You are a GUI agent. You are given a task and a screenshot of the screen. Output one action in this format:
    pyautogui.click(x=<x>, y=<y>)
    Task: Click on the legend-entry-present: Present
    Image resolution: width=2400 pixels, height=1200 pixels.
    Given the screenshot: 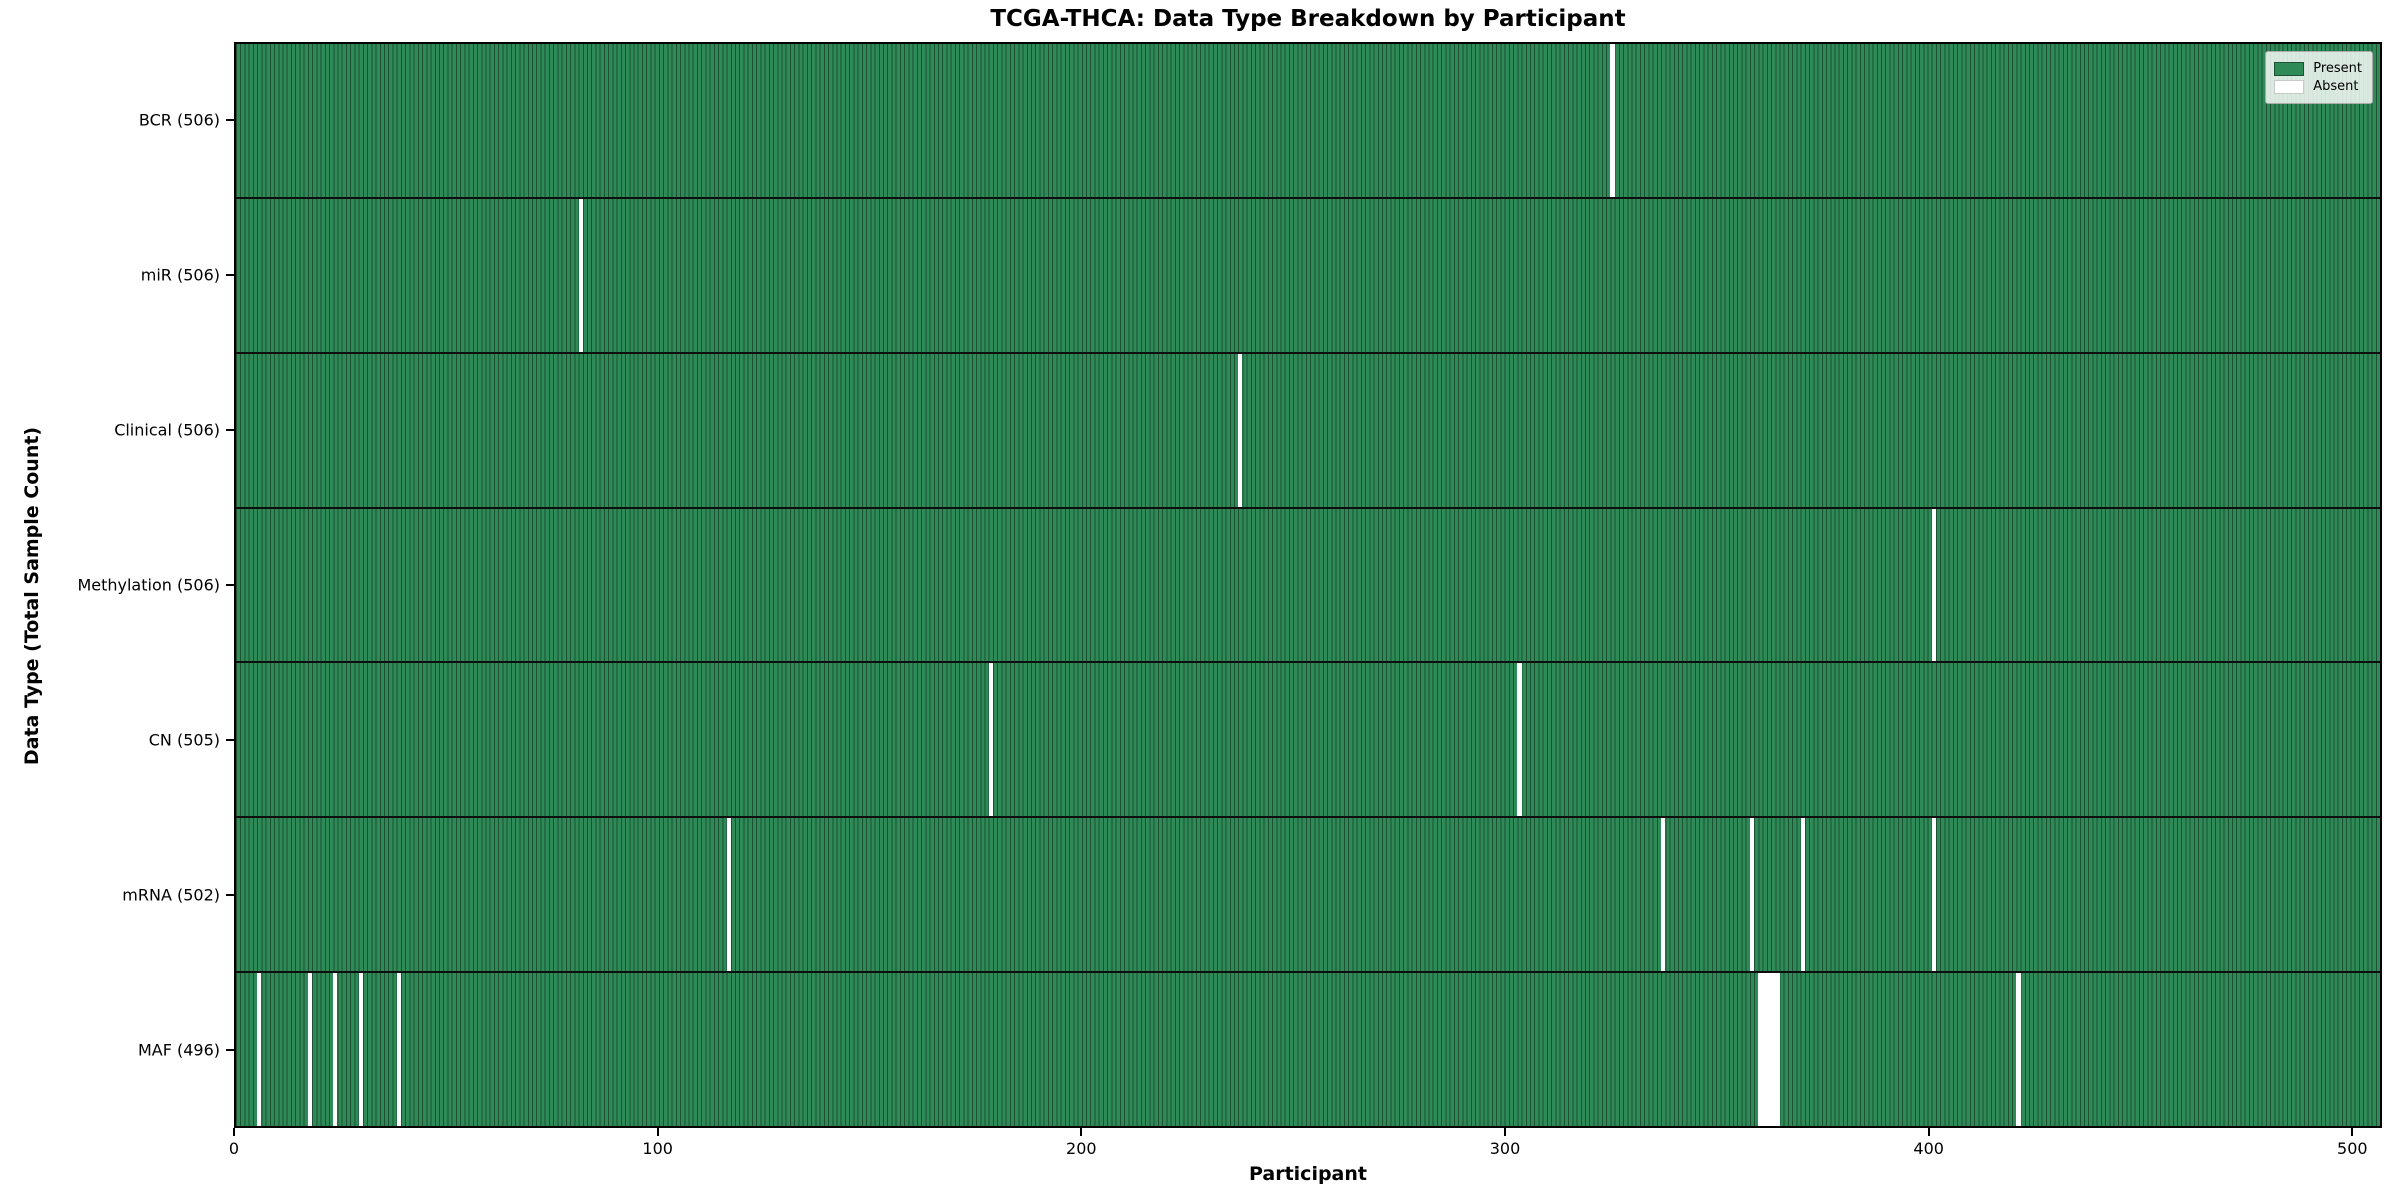 What is the action you would take?
    pyautogui.click(x=2318, y=68)
    